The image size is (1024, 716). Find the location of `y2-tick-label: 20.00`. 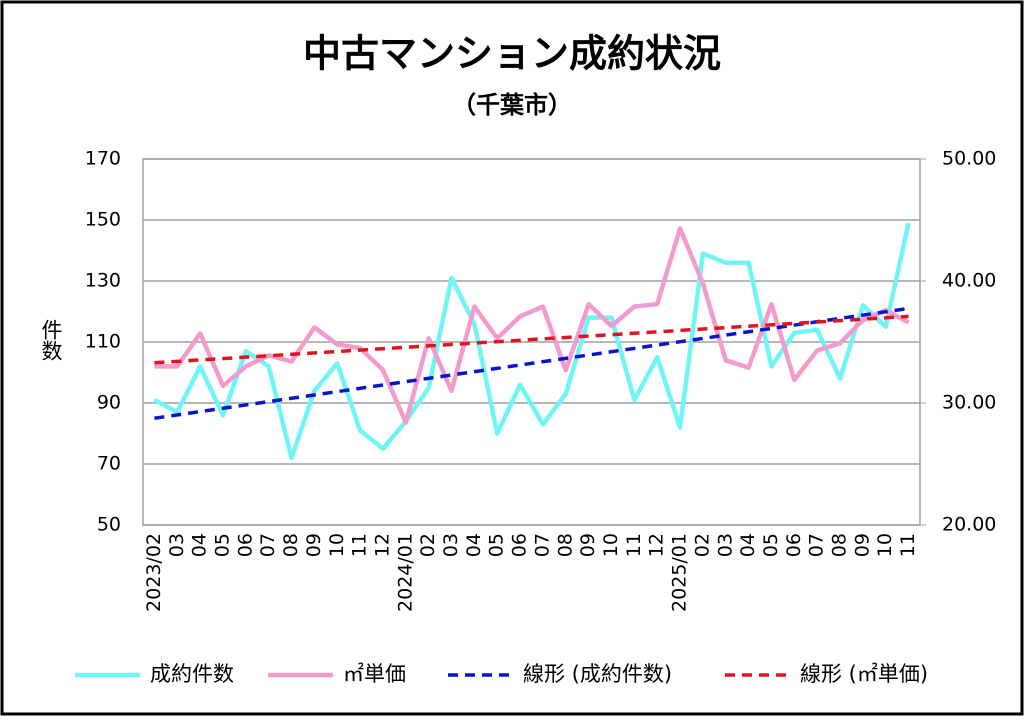

y2-tick-label: 20.00 is located at coordinates (969, 525).